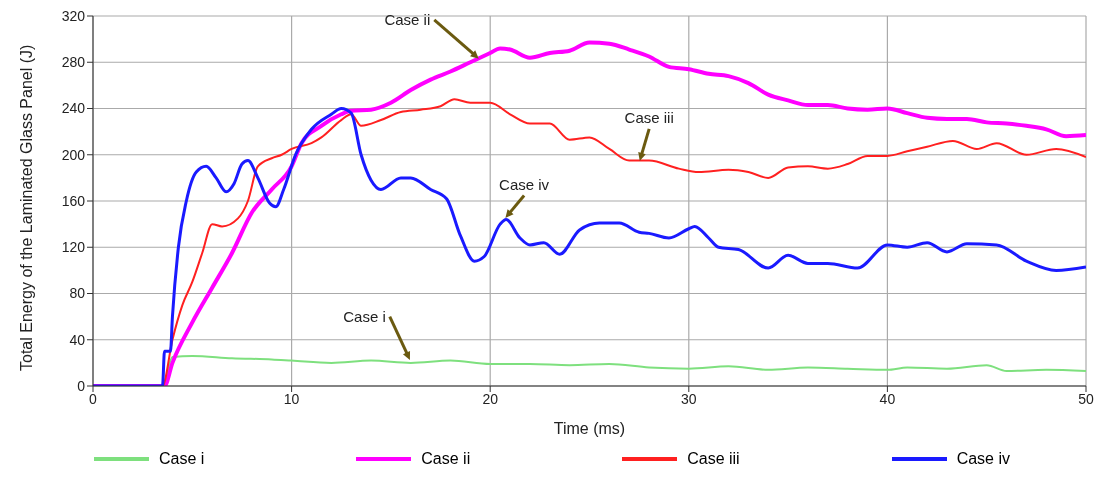 The width and height of the screenshot is (1103, 477). I want to click on x-axis-title: Time (ms), so click(589, 428).